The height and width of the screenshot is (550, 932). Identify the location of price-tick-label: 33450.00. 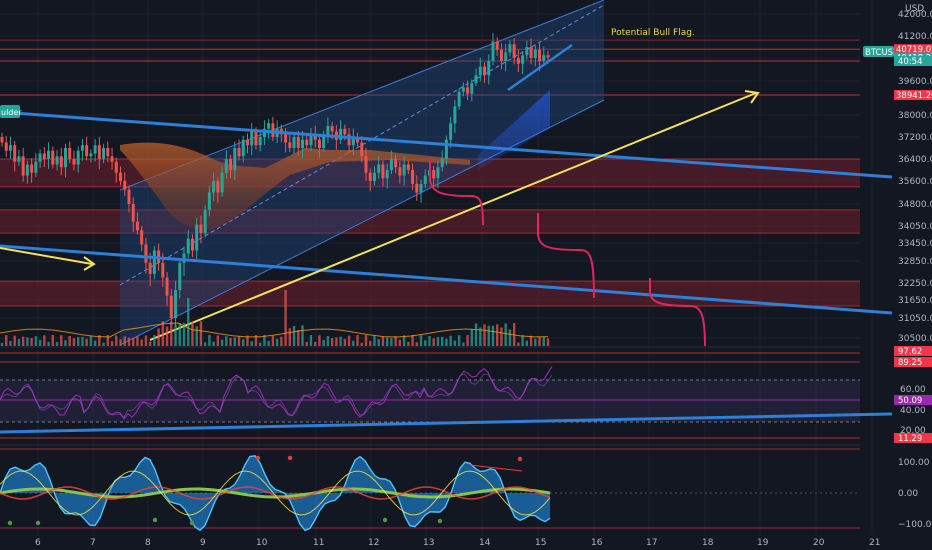
(915, 244).